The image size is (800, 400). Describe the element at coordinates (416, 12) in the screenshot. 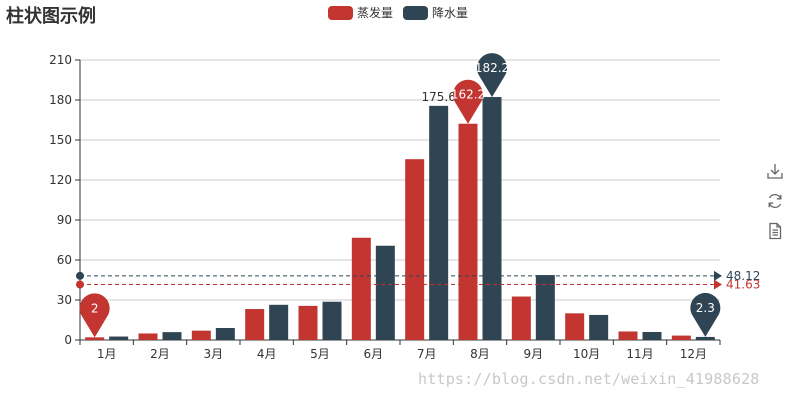

I see `legend-swatch-precipitation` at that location.